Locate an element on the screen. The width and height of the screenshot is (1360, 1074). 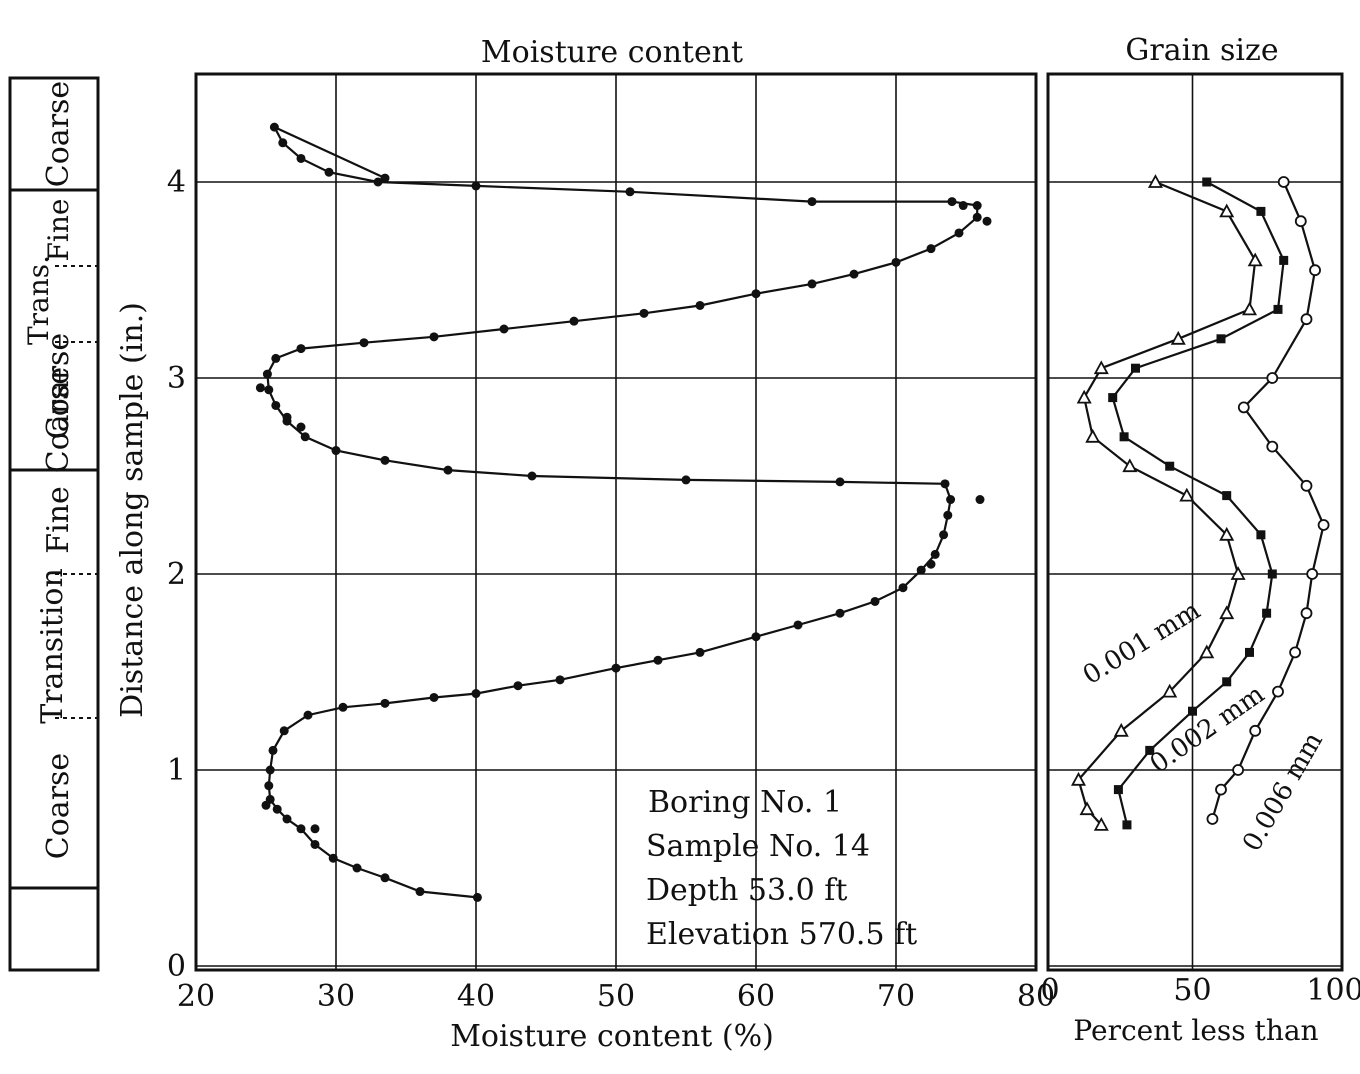
moisture-x-axis-label: Moisture content (%) is located at coordinates (612, 1036).